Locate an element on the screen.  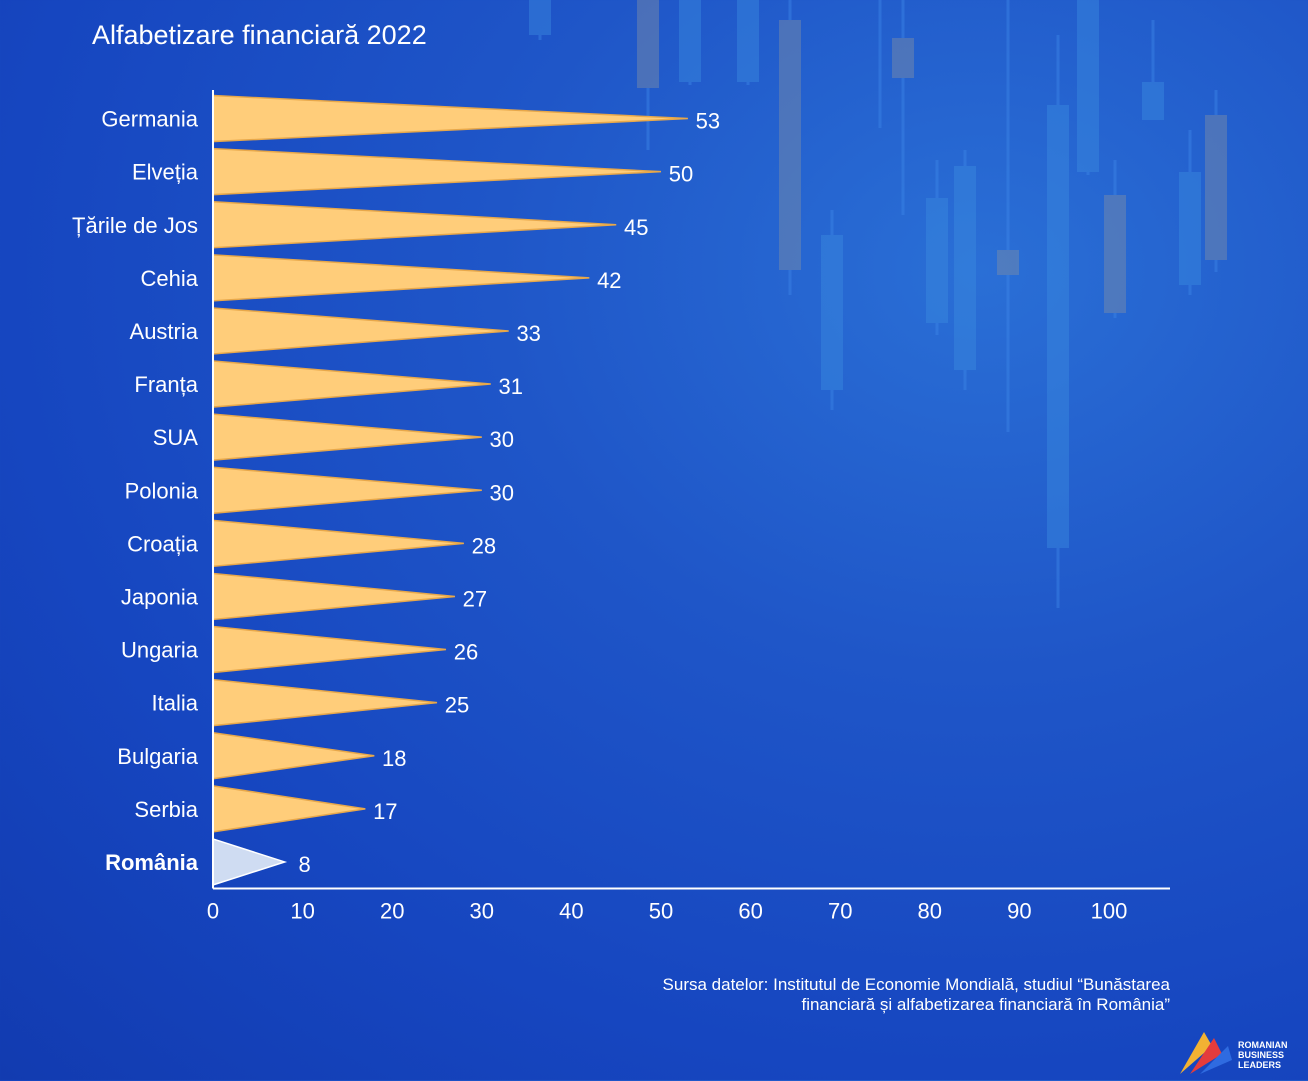
bar-italia is located at coordinates (325, 702).